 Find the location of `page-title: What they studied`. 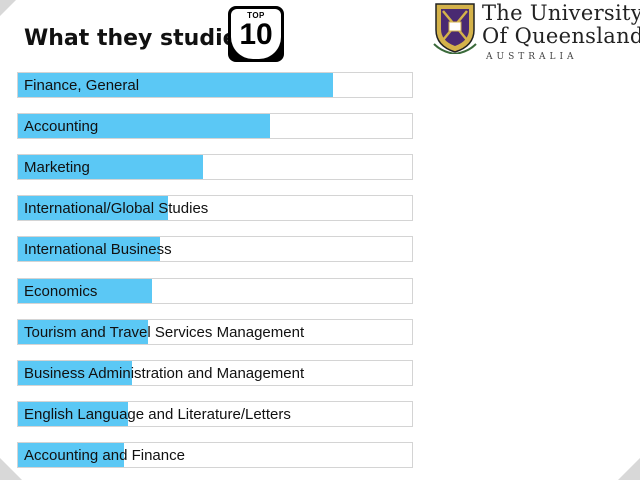

page-title: What they studied is located at coordinates (139, 38).